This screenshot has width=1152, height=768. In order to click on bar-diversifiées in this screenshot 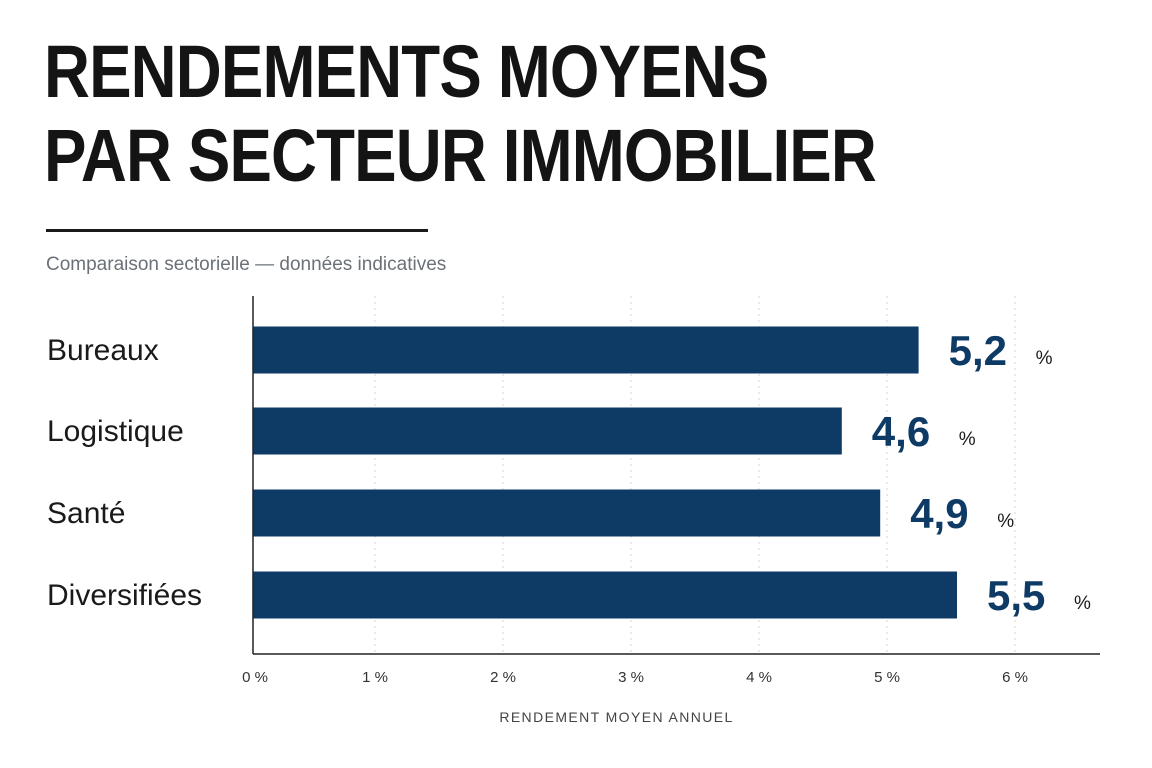, I will do `click(605, 595)`.